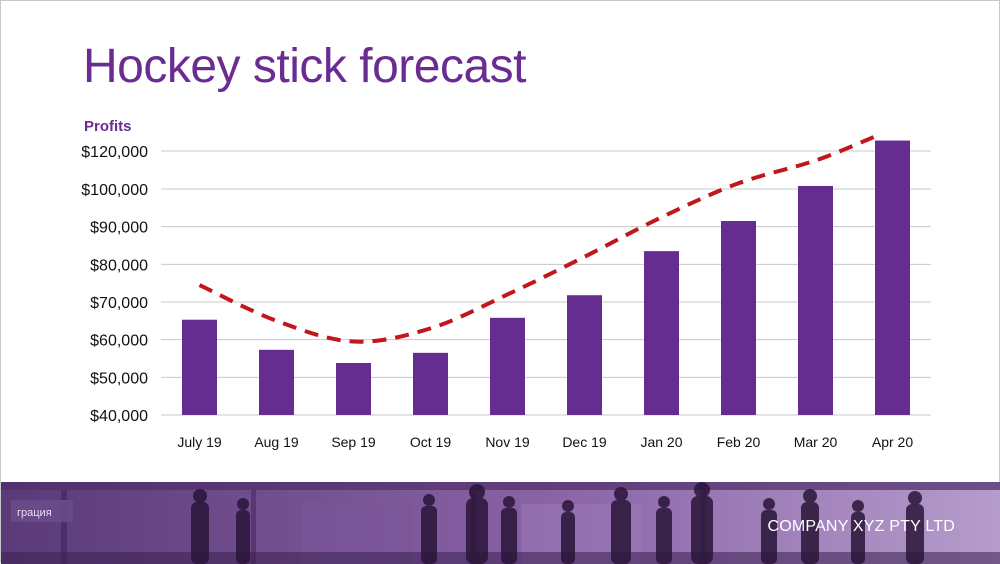 The image size is (1000, 564). I want to click on x-tick-label: Aug 19, so click(276, 442).